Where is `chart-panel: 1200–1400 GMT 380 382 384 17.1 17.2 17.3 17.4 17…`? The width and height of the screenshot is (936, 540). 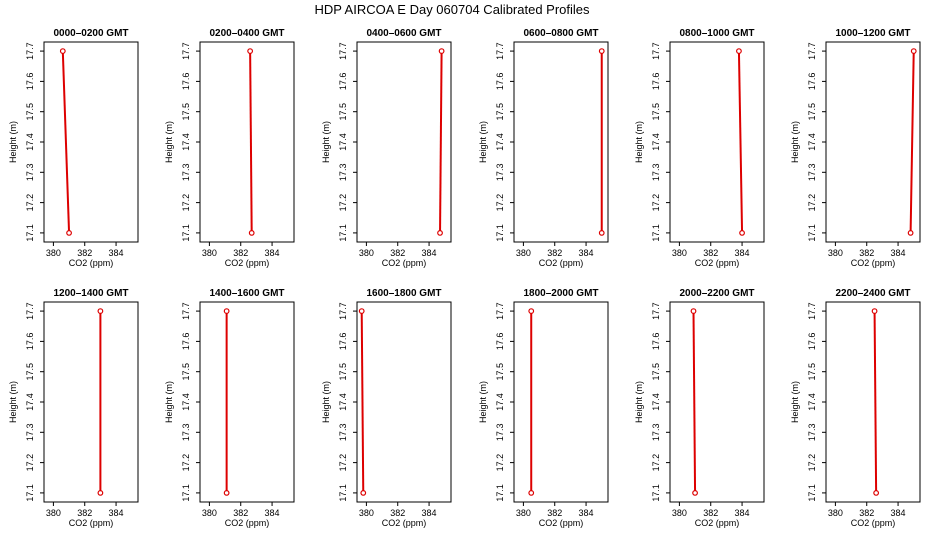 chart-panel: 1200–1400 GMT 380 382 384 17.1 17.2 17.3 17.4 17… is located at coordinates (73, 408).